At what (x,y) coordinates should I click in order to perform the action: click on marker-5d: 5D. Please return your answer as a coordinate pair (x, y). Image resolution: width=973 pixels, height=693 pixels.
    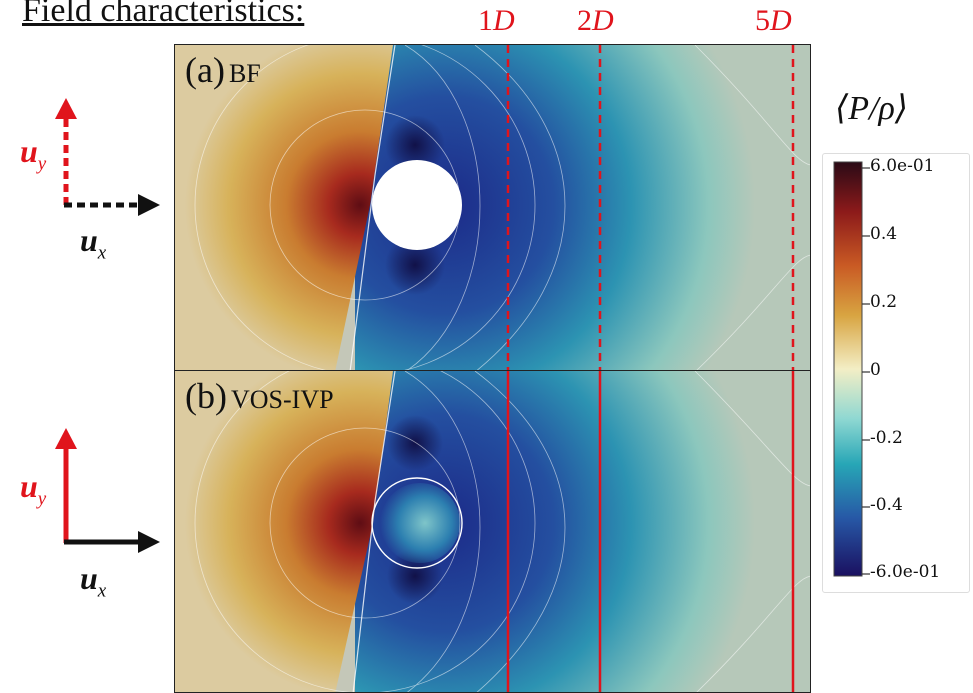
    Looking at the image, I should click on (773, 20).